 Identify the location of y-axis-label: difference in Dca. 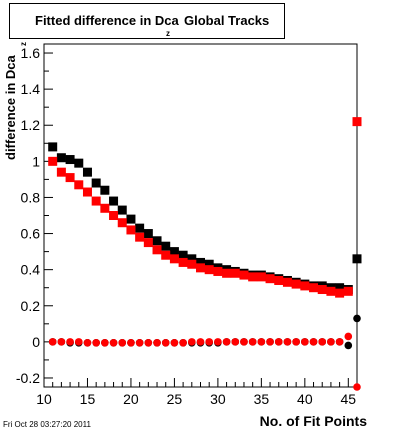
(10, 107).